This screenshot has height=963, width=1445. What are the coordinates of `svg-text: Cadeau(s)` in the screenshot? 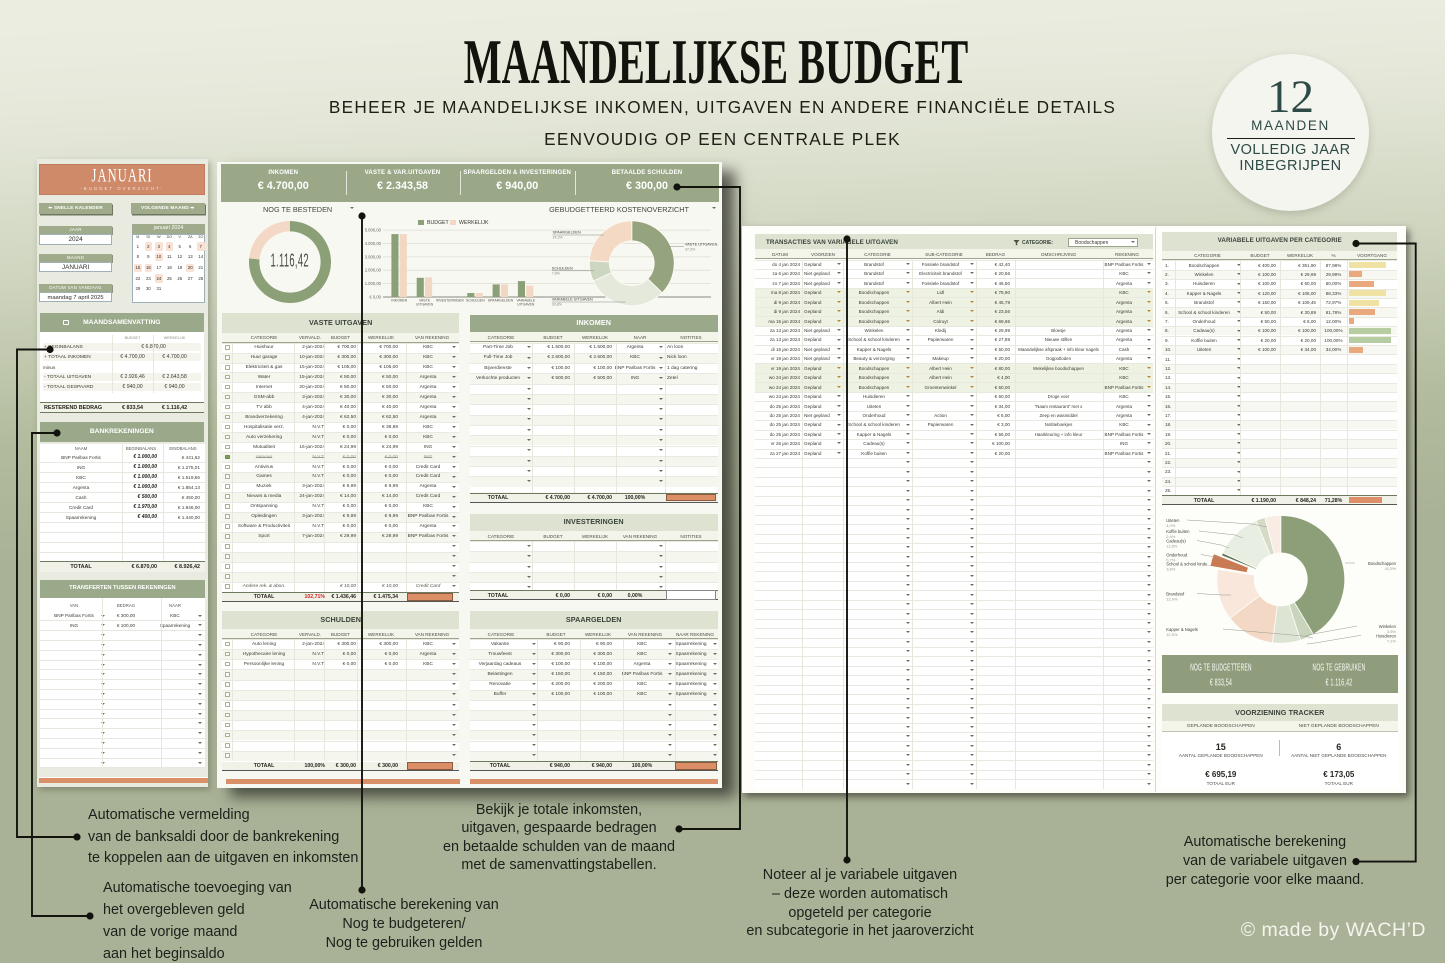 It's located at (1176, 541).